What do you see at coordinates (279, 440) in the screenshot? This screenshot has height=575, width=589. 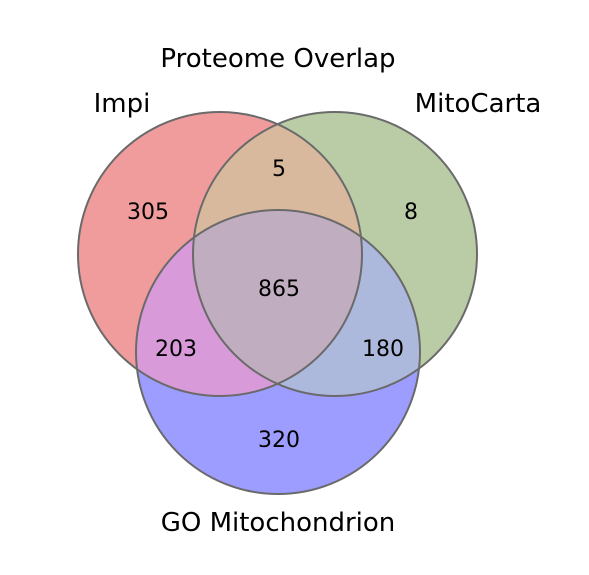 I see `count-go-only: 320` at bounding box center [279, 440].